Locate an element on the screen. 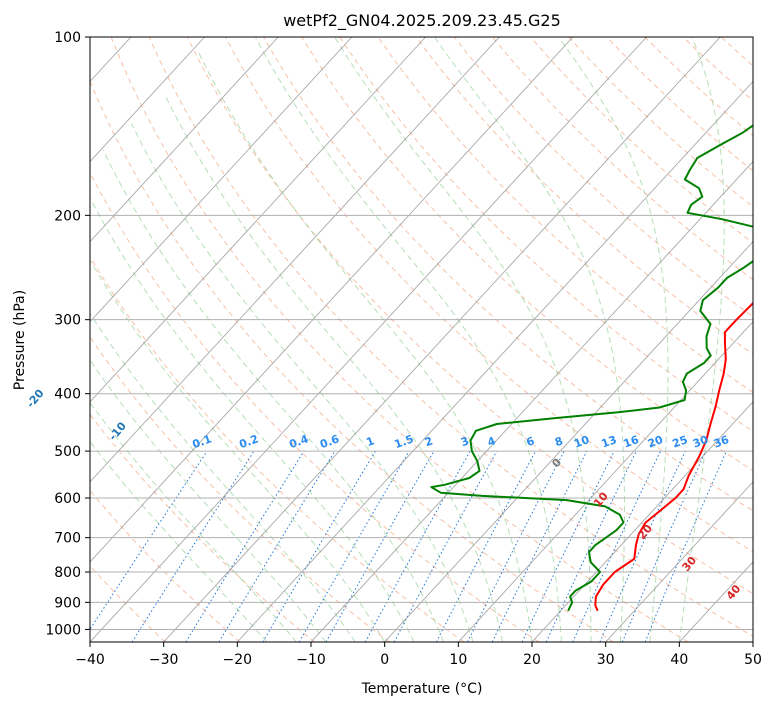 This screenshot has width=775, height=708. mixing-ratio-label: 6 is located at coordinates (531, 441).